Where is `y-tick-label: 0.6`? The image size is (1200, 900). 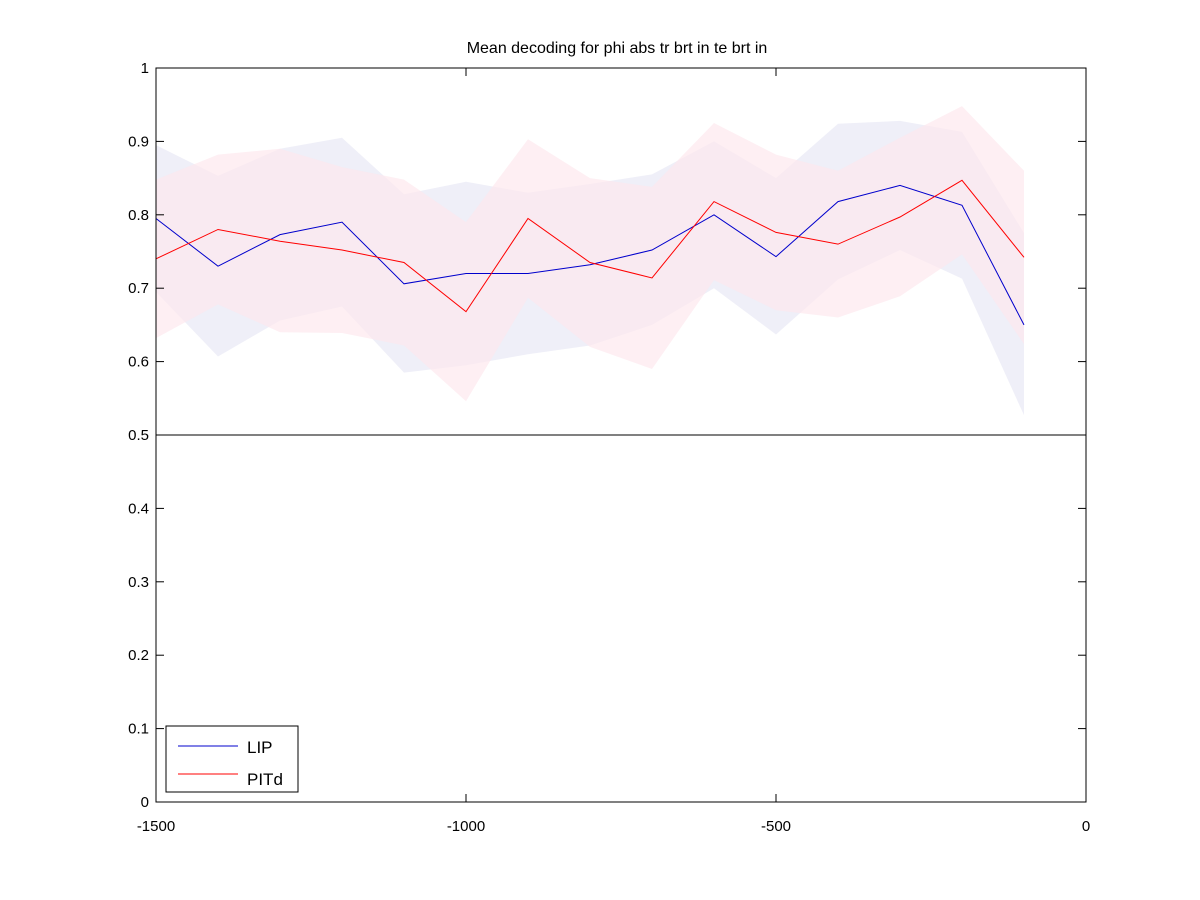 y-tick-label: 0.6 is located at coordinates (138, 362).